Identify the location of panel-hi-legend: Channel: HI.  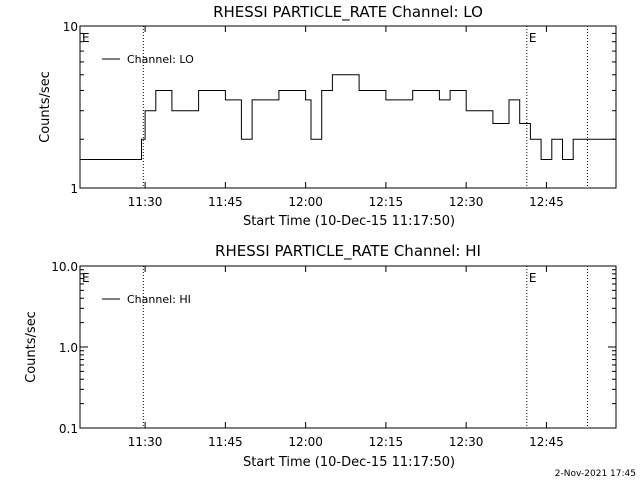
(146, 299).